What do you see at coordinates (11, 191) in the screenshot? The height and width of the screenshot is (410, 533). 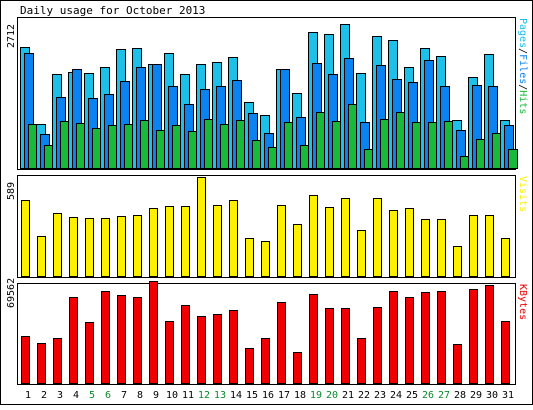 I see `max-value-label: 589` at bounding box center [11, 191].